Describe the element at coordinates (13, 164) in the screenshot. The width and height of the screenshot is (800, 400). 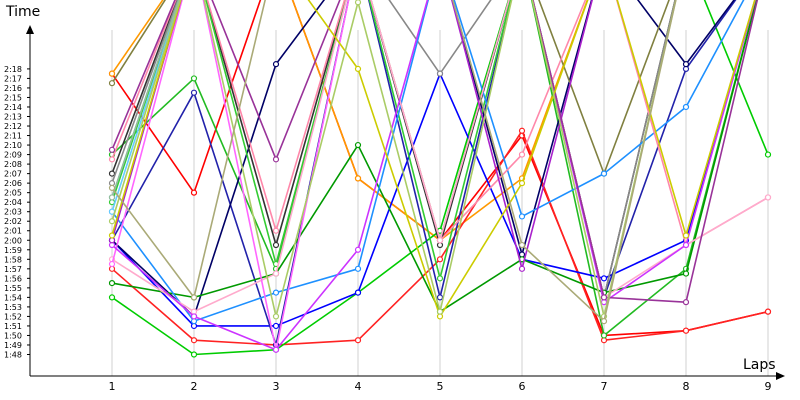
I see `y-tick-label: 2:08` at that location.